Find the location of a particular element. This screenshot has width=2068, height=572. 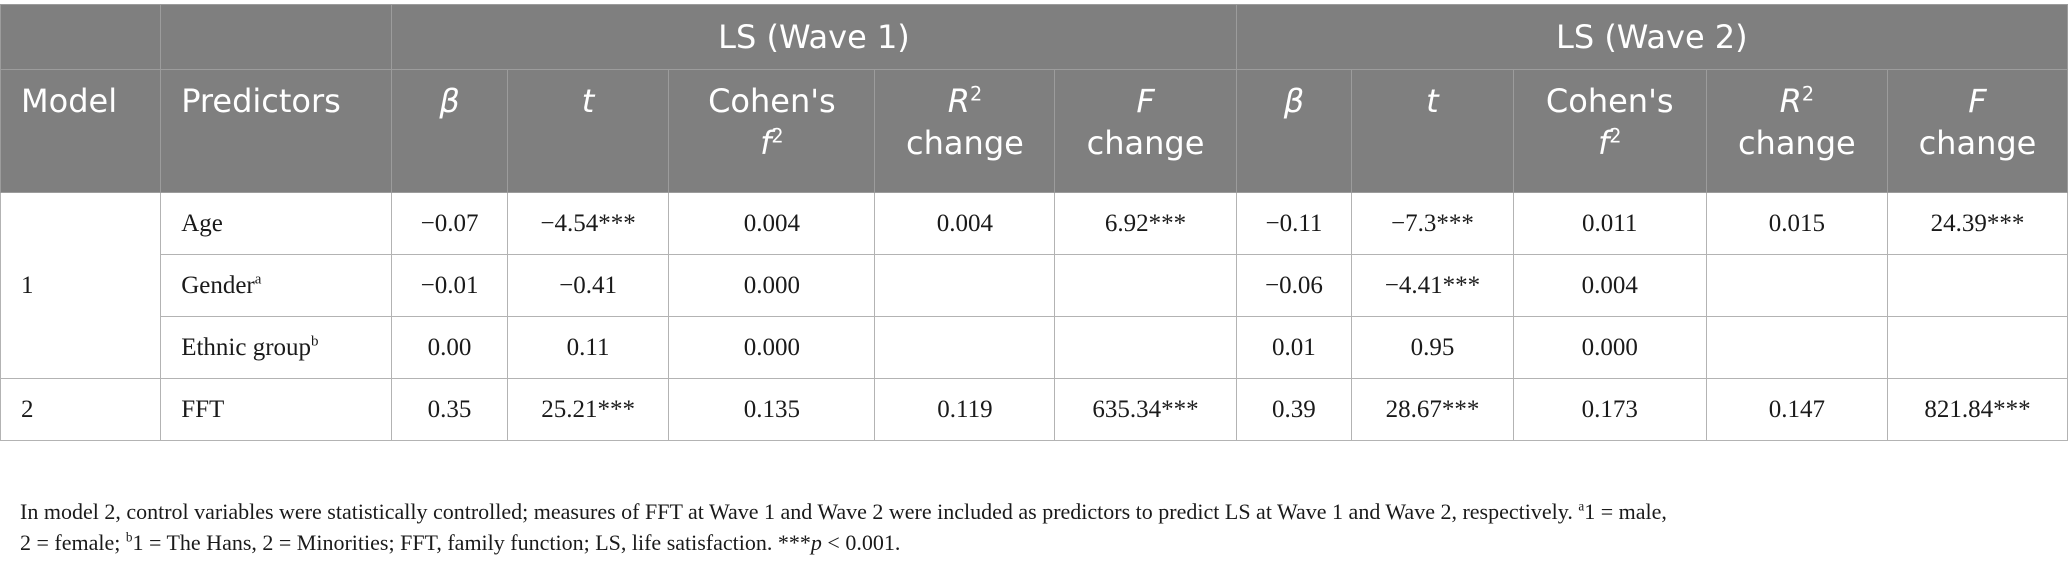

footnote-text: < 0.001. is located at coordinates (861, 542).